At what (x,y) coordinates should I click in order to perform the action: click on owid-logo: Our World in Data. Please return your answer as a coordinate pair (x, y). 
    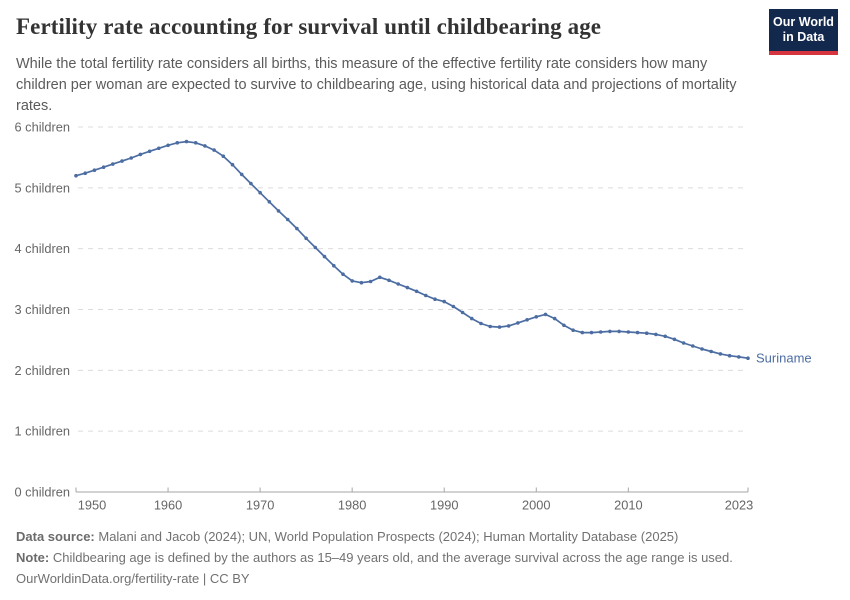
    Looking at the image, I should click on (803, 32).